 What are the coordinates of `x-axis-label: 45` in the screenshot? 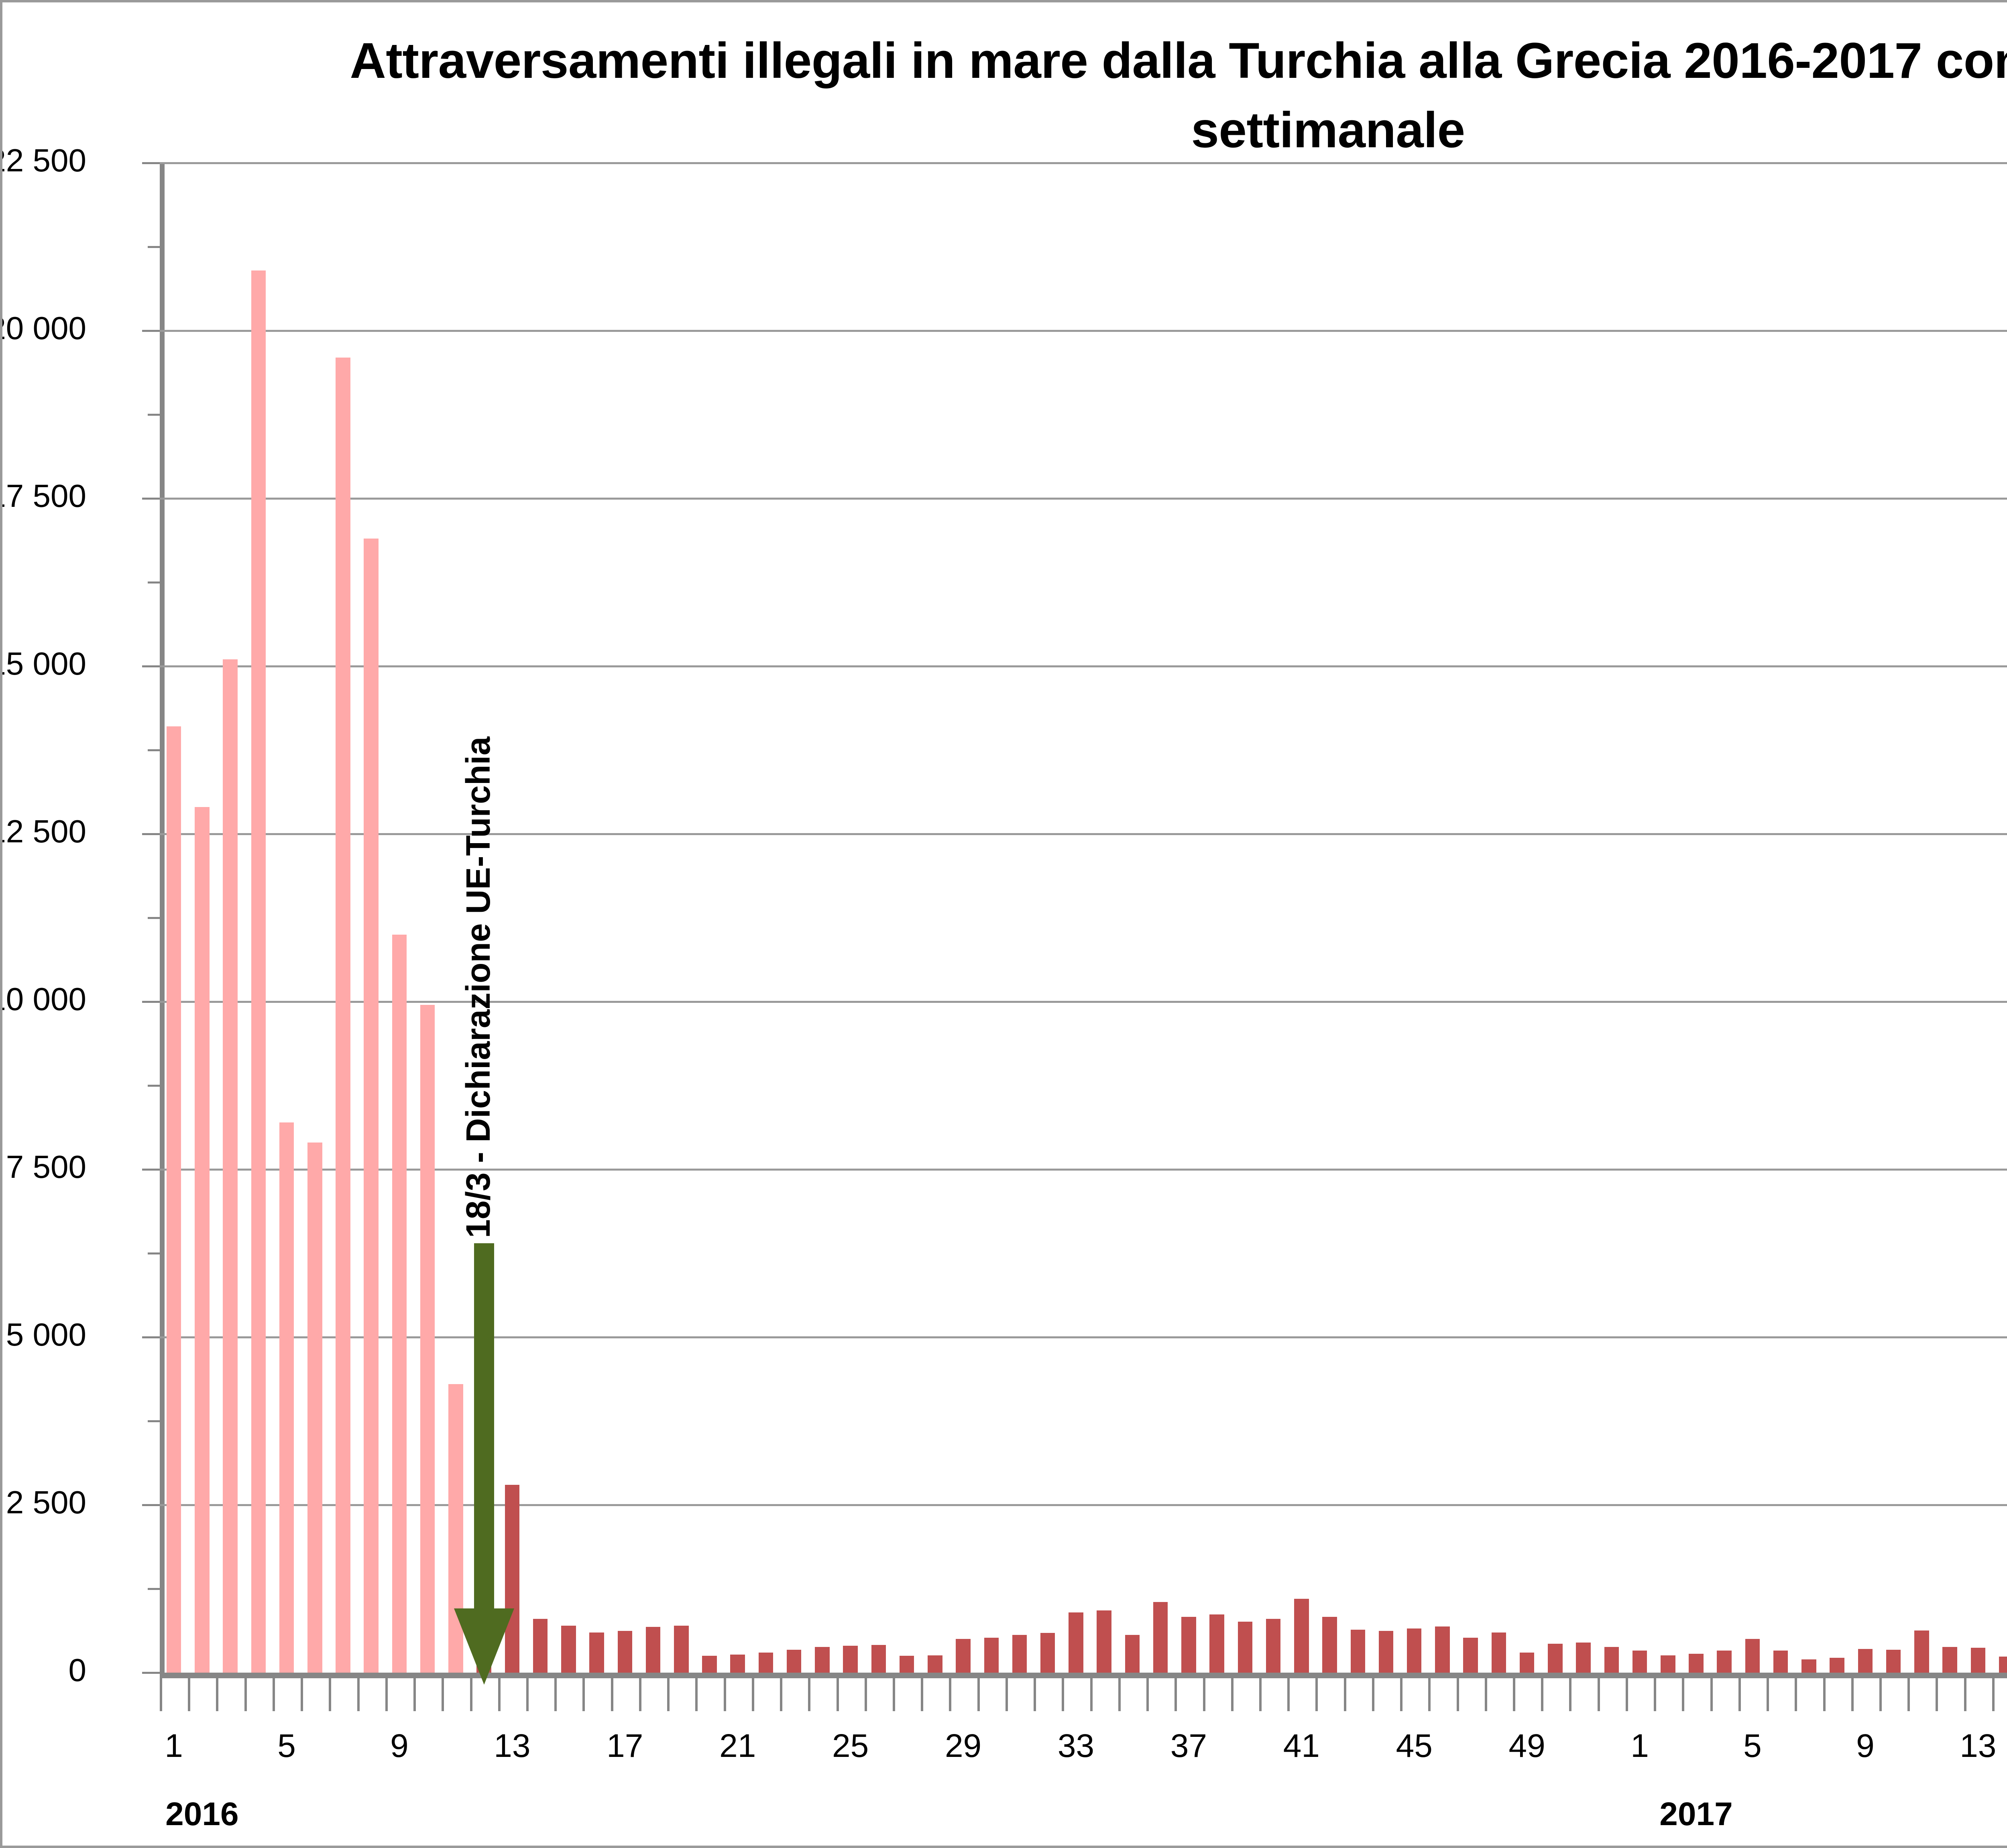 It's located at (1414, 1746).